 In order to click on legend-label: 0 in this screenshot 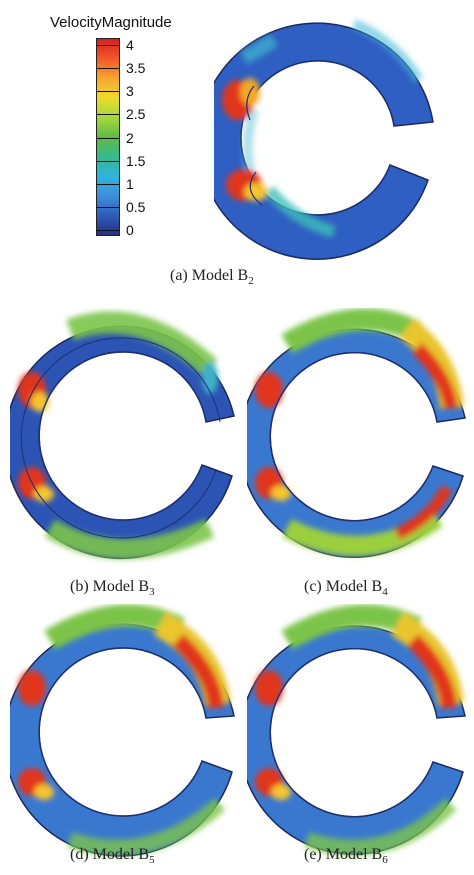, I will do `click(130, 230)`.